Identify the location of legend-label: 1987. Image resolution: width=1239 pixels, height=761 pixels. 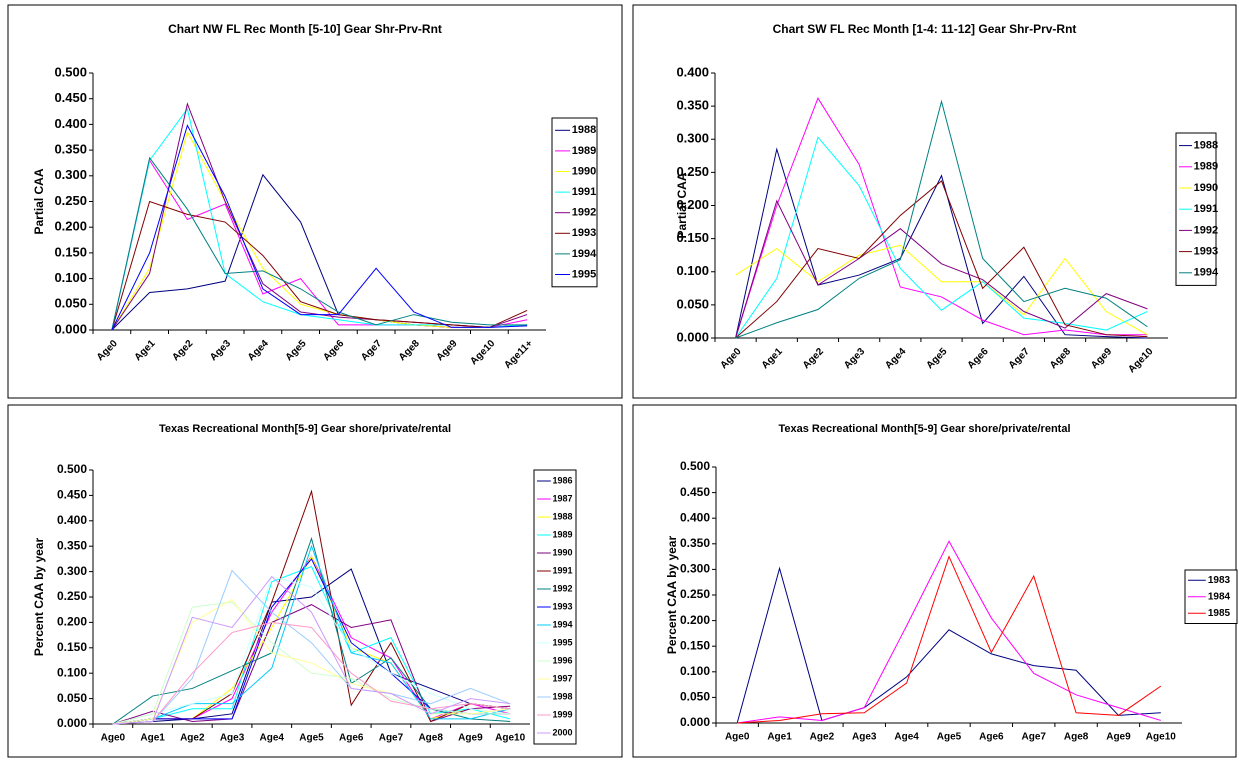
(562, 498).